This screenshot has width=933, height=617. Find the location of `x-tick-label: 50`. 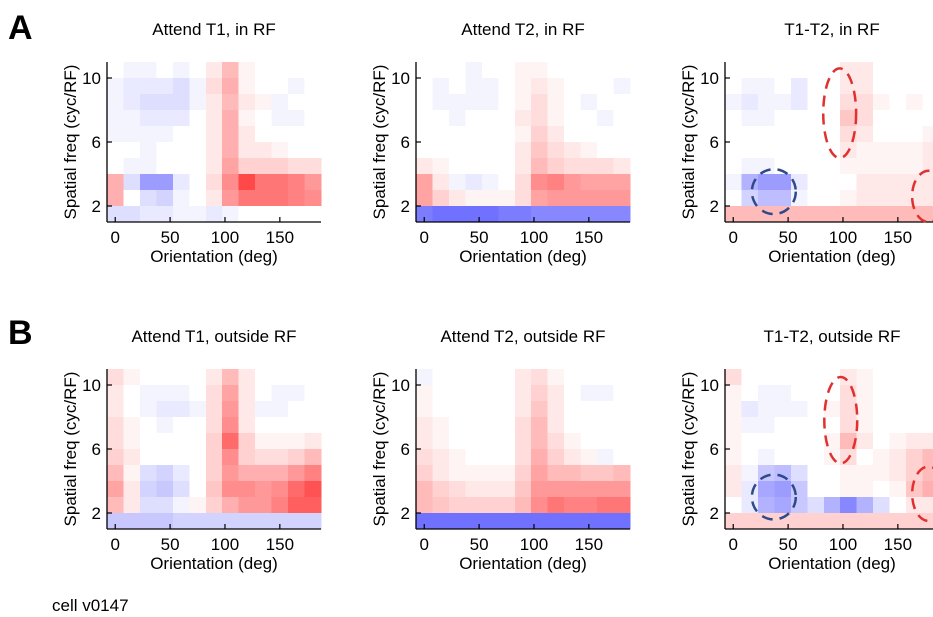

x-tick-label: 50 is located at coordinates (170, 237).